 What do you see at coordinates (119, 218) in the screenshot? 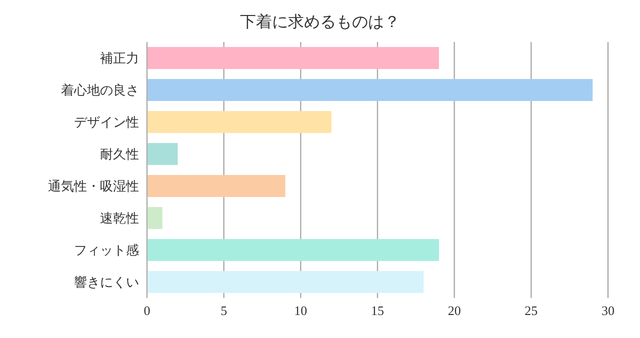
I see `y-tick-label: 速乾性` at bounding box center [119, 218].